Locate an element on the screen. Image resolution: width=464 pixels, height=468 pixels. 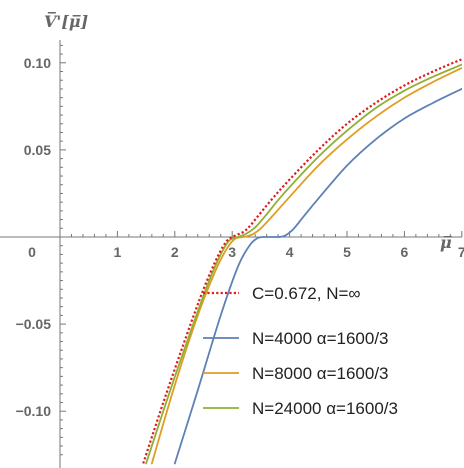
x-axis-label: μ̅ is located at coordinates (446, 242).